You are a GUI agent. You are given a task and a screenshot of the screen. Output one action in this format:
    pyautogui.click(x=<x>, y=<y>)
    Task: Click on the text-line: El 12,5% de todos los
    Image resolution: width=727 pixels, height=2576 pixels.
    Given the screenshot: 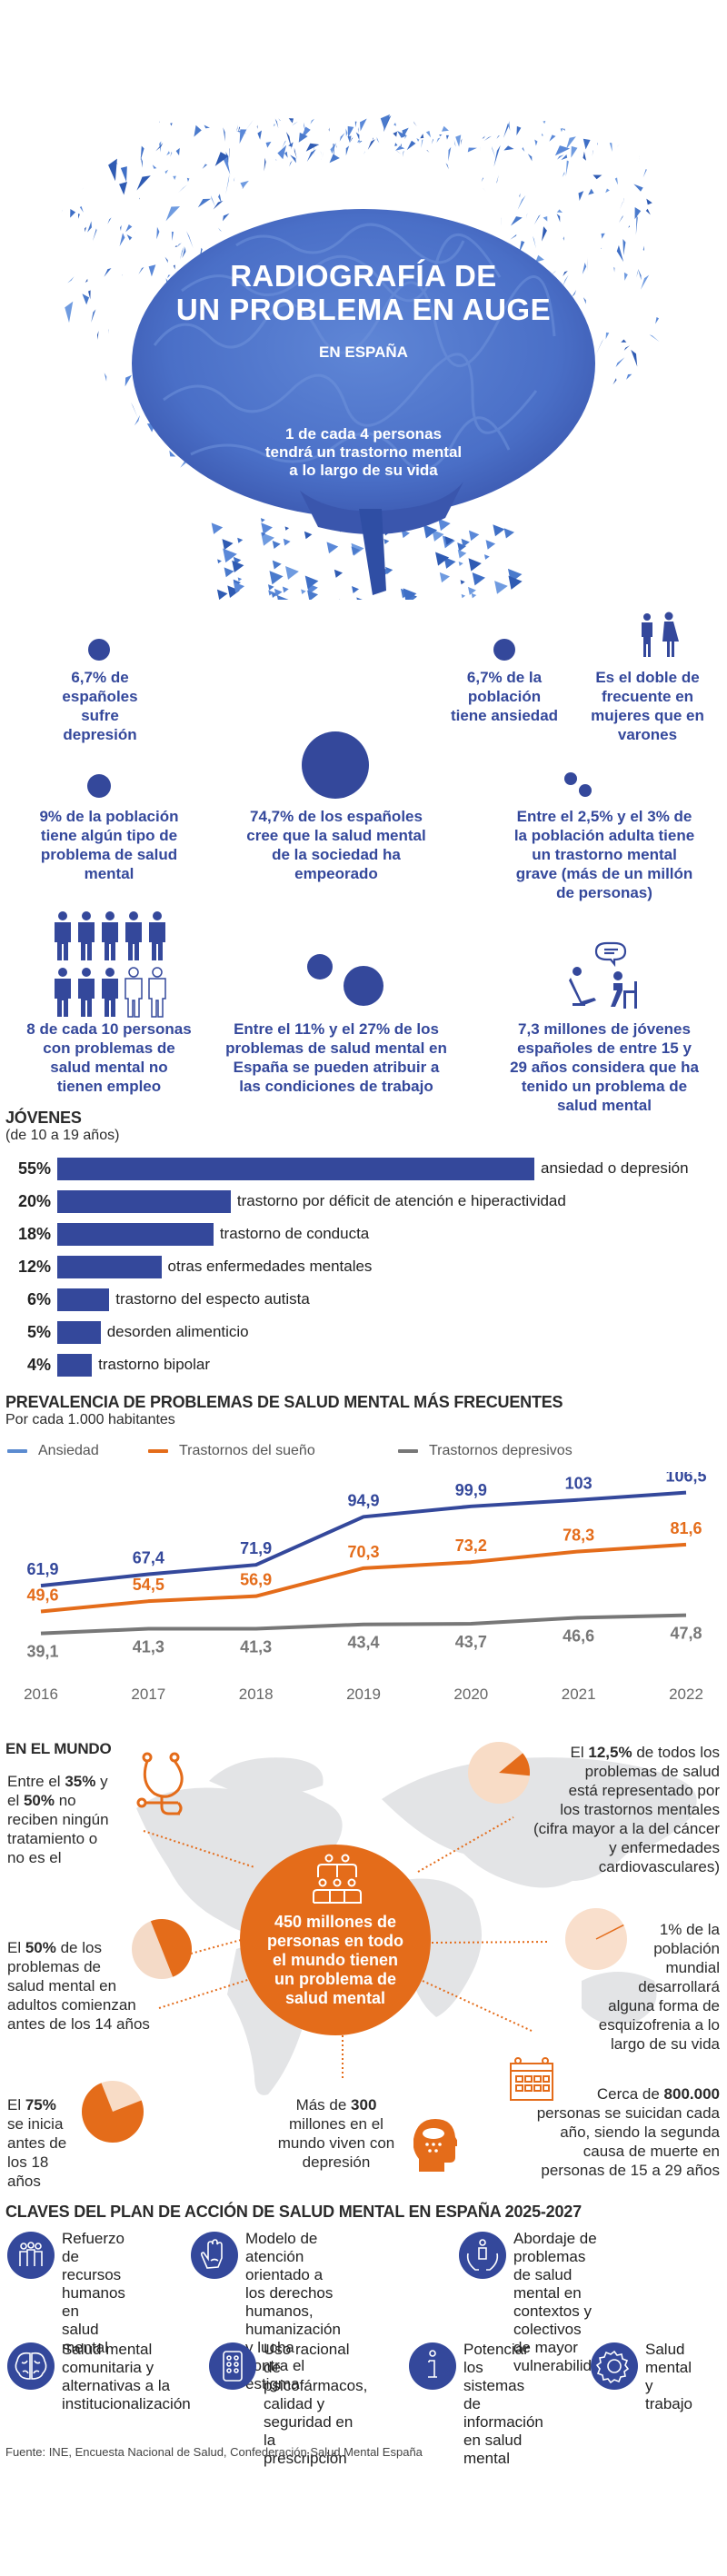 What is the action you would take?
    pyautogui.click(x=578, y=1752)
    